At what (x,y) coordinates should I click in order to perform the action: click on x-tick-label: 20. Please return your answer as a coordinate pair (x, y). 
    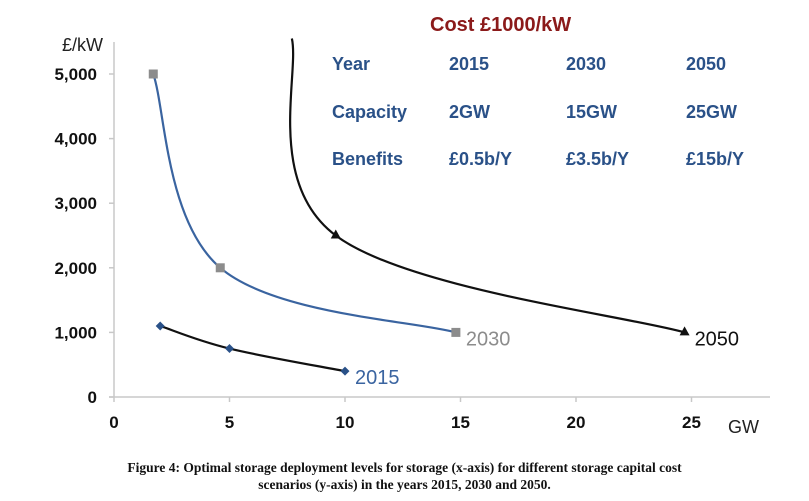
    Looking at the image, I should click on (576, 422).